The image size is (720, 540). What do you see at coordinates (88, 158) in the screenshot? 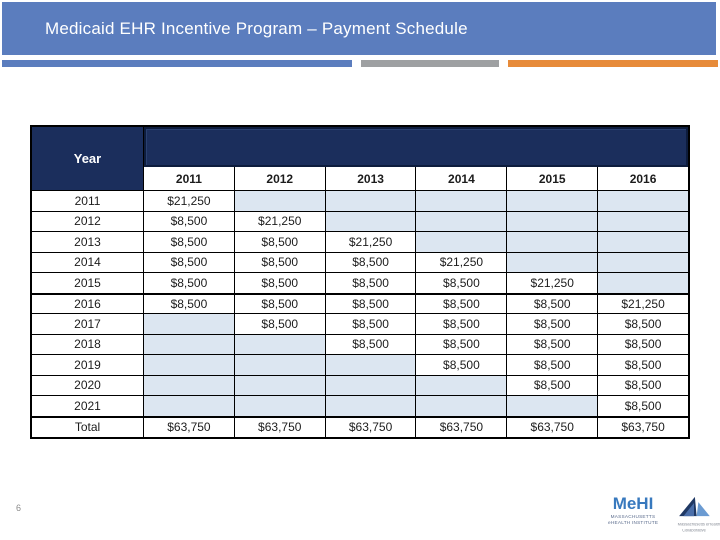
I see `year-corner-header: Year` at bounding box center [88, 158].